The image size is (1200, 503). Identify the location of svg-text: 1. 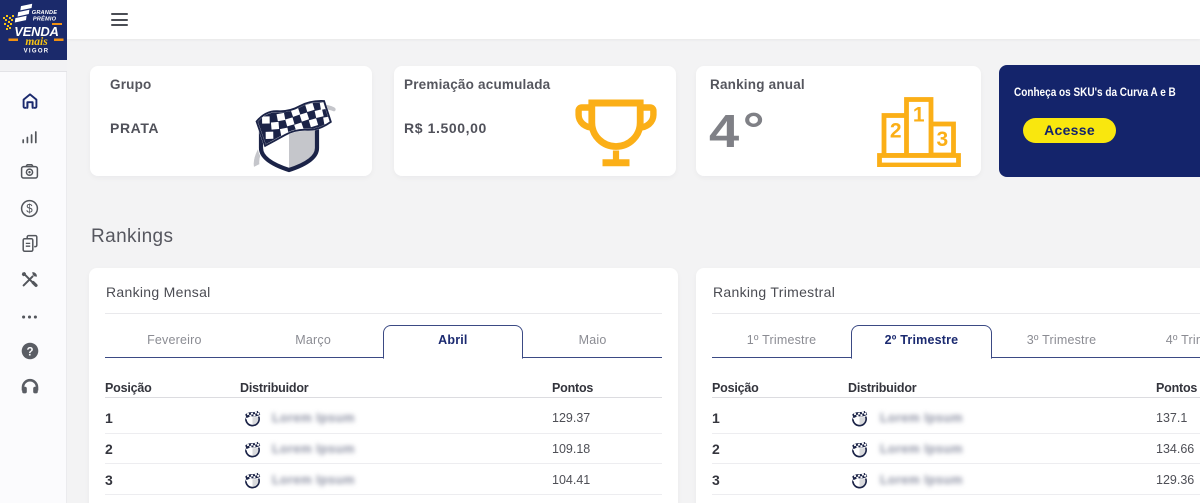
(919, 115).